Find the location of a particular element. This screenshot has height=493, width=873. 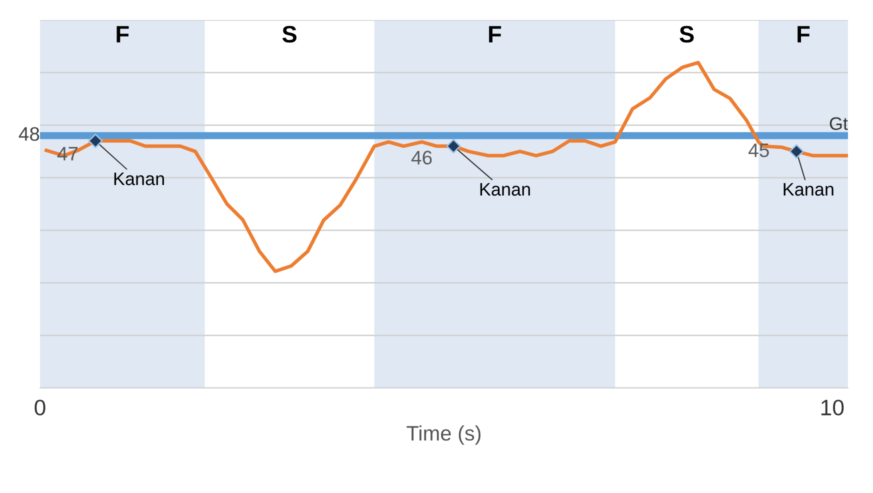

x-tick-label: 0 is located at coordinates (40, 408).